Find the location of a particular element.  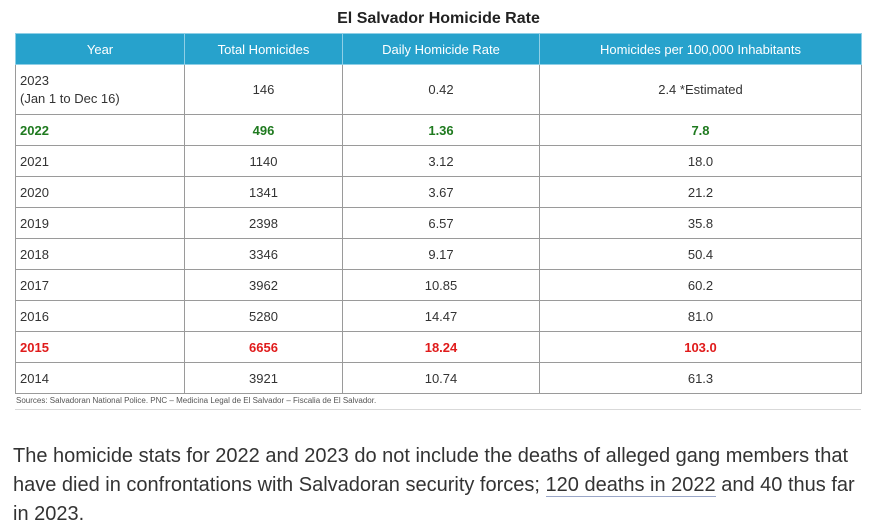

cell-year: 2015 is located at coordinates (100, 347).